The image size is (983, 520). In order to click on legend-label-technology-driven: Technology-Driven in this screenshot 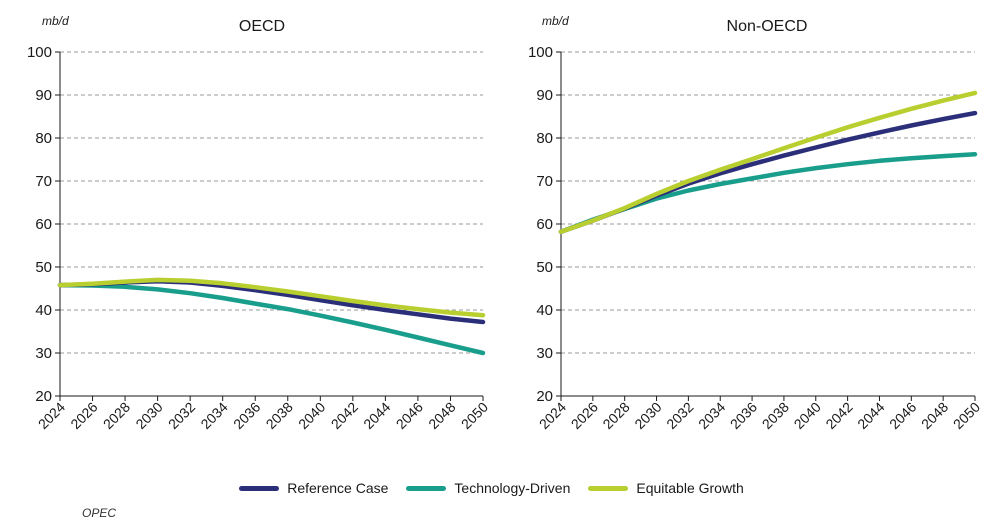, I will do `click(512, 488)`.